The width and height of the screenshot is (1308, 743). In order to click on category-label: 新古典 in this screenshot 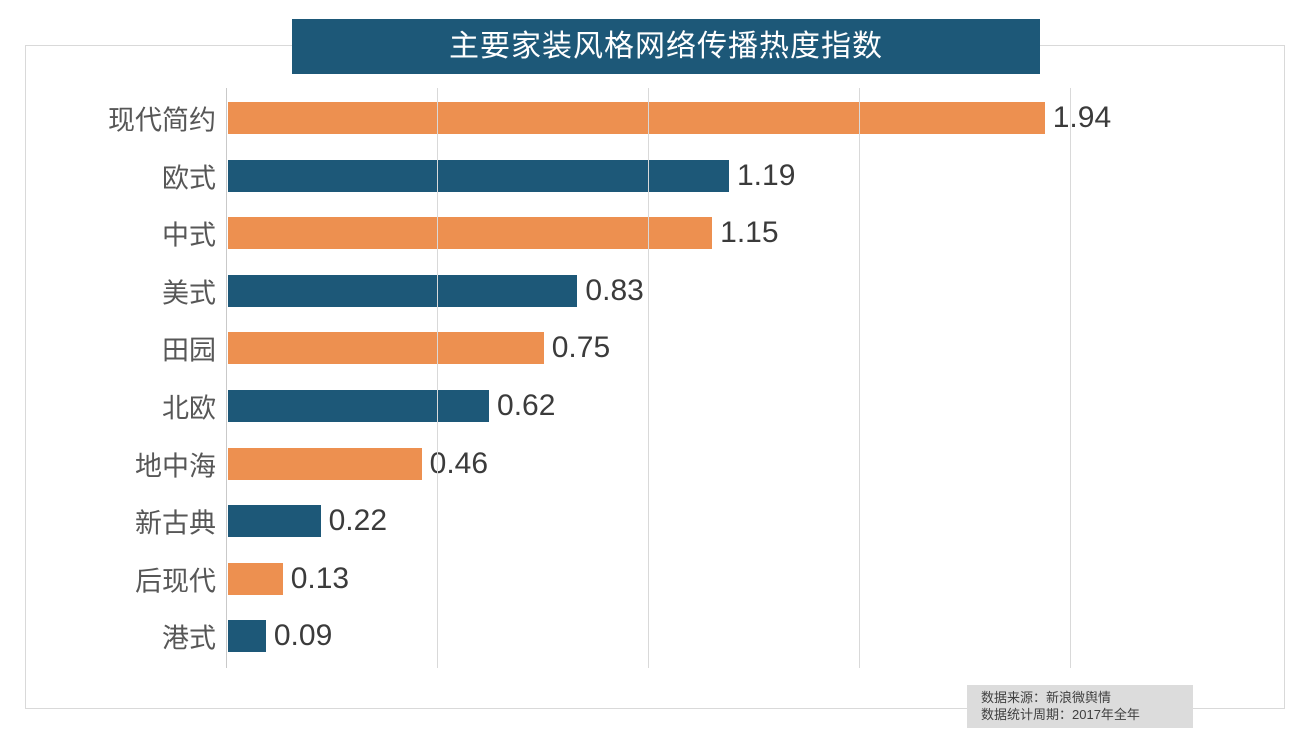, I will do `click(175, 523)`.